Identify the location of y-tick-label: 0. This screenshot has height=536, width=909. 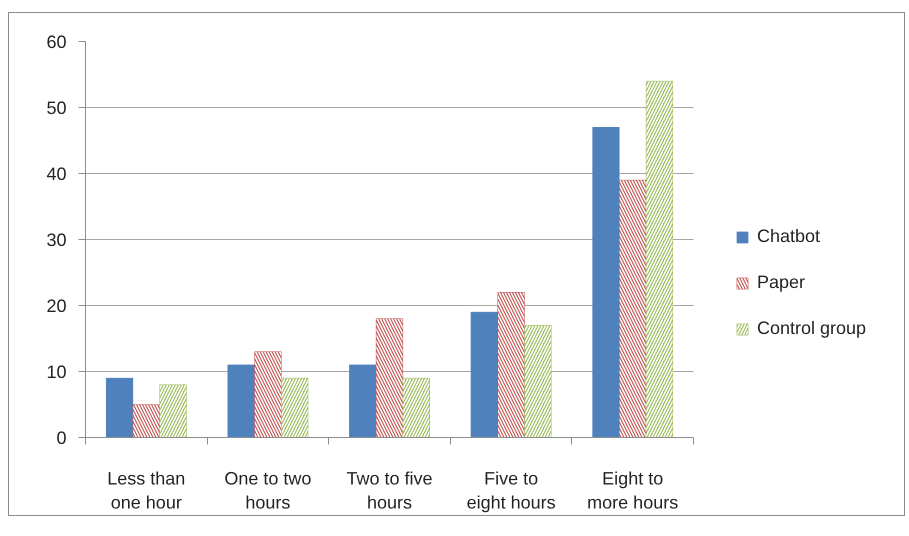
(61, 438).